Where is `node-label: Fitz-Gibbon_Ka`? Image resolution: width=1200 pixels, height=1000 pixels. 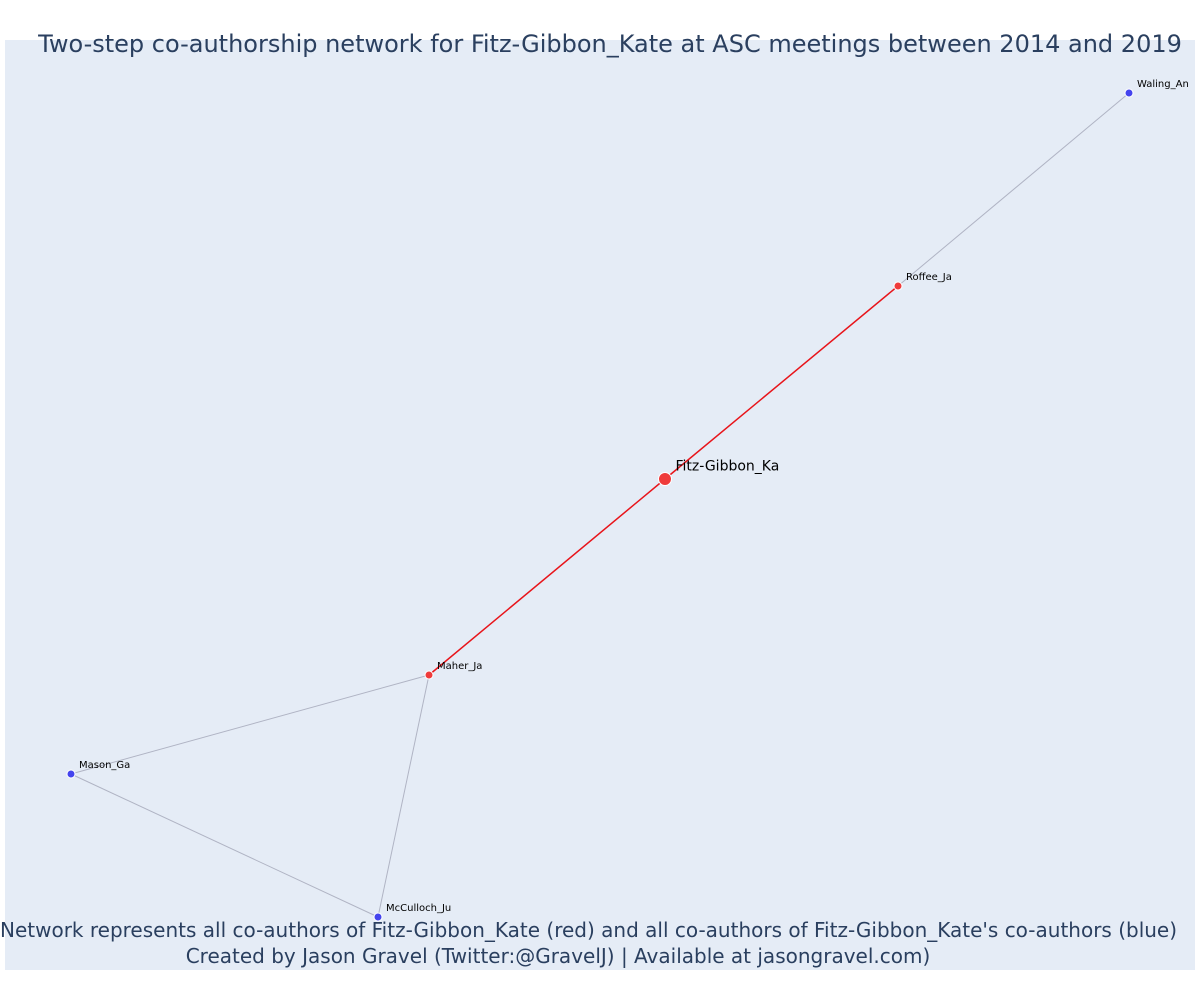
node-label: Fitz-Gibbon_Ka is located at coordinates (728, 467).